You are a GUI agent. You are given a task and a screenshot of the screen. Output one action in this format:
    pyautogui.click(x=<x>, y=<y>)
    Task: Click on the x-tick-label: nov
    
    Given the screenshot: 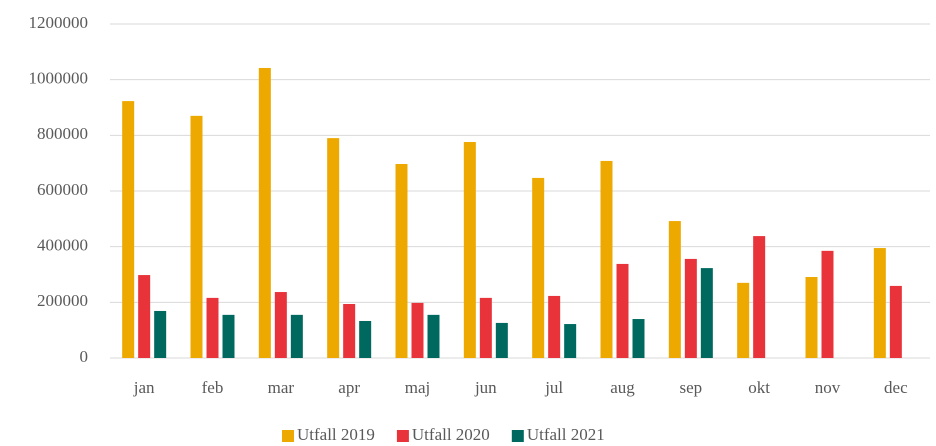 What is the action you would take?
    pyautogui.click(x=828, y=387)
    